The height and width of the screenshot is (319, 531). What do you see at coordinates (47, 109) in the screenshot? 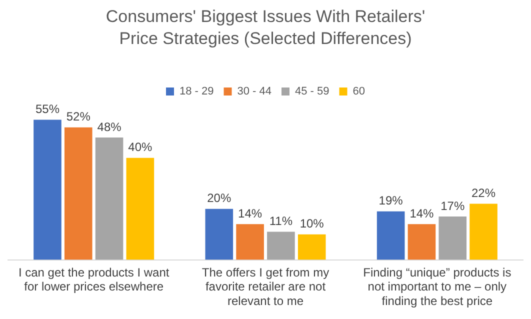
I see `data-label: 55%` at bounding box center [47, 109].